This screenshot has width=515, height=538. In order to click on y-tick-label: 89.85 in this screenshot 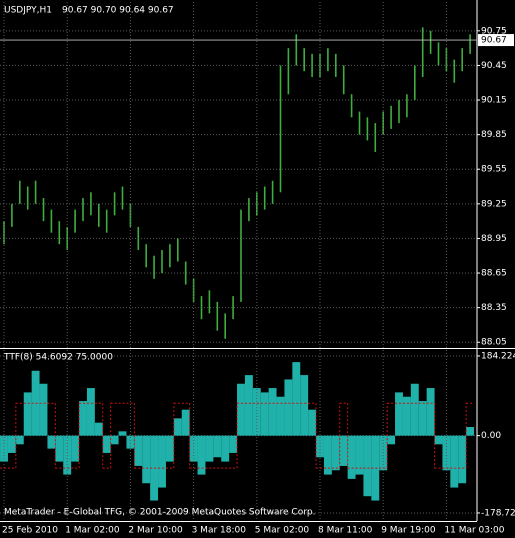, I will do `click(494, 135)`.